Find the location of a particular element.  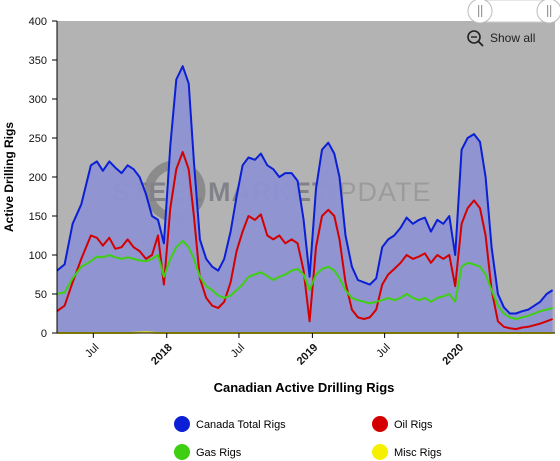

y-tick-label: 400 is located at coordinates (38, 22).